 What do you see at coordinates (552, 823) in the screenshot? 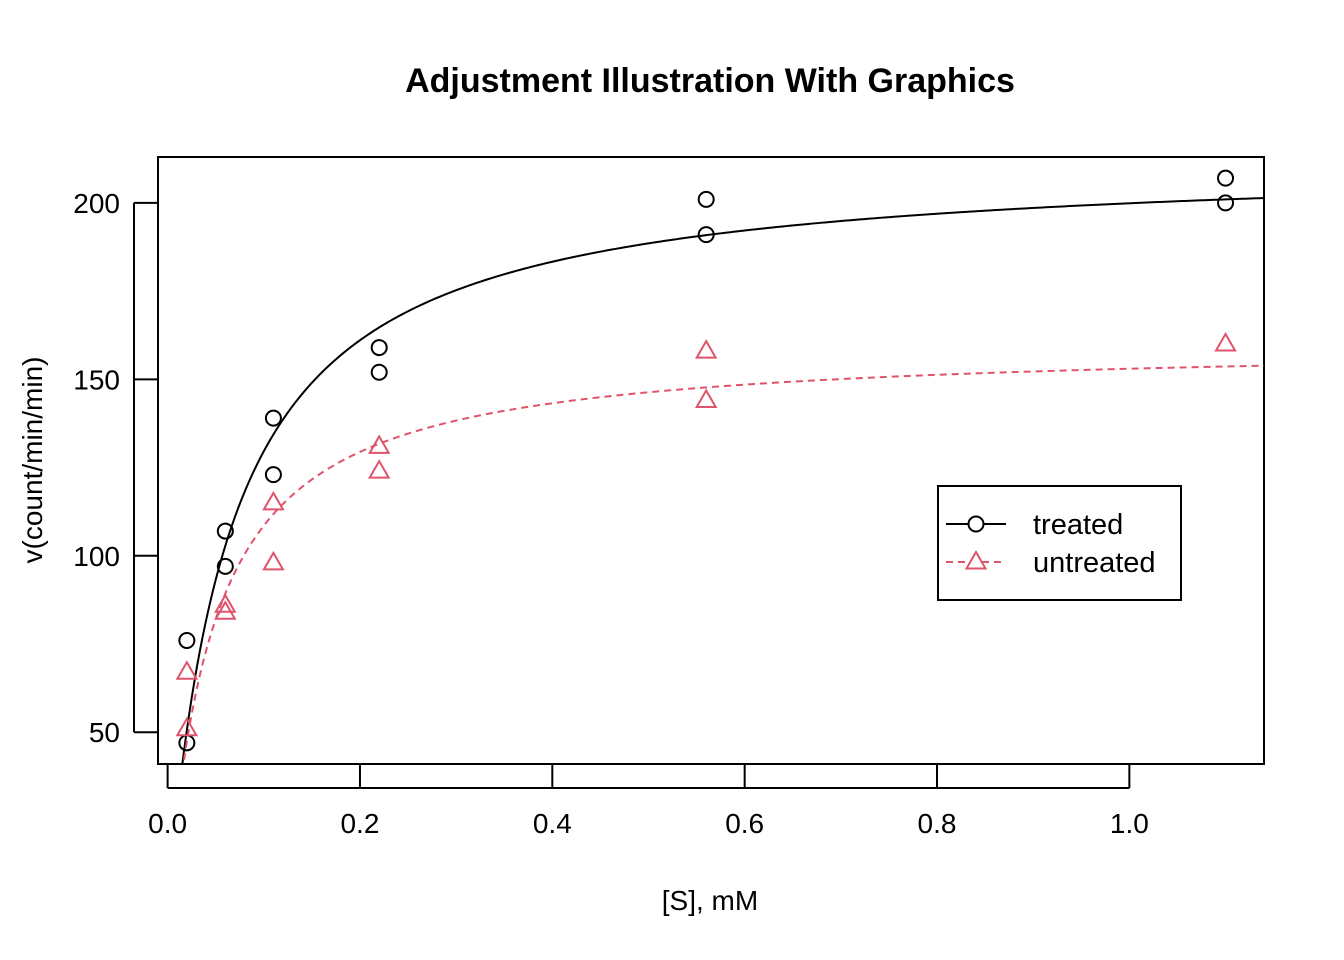
I see `x-tick-label: 0.4` at bounding box center [552, 823].